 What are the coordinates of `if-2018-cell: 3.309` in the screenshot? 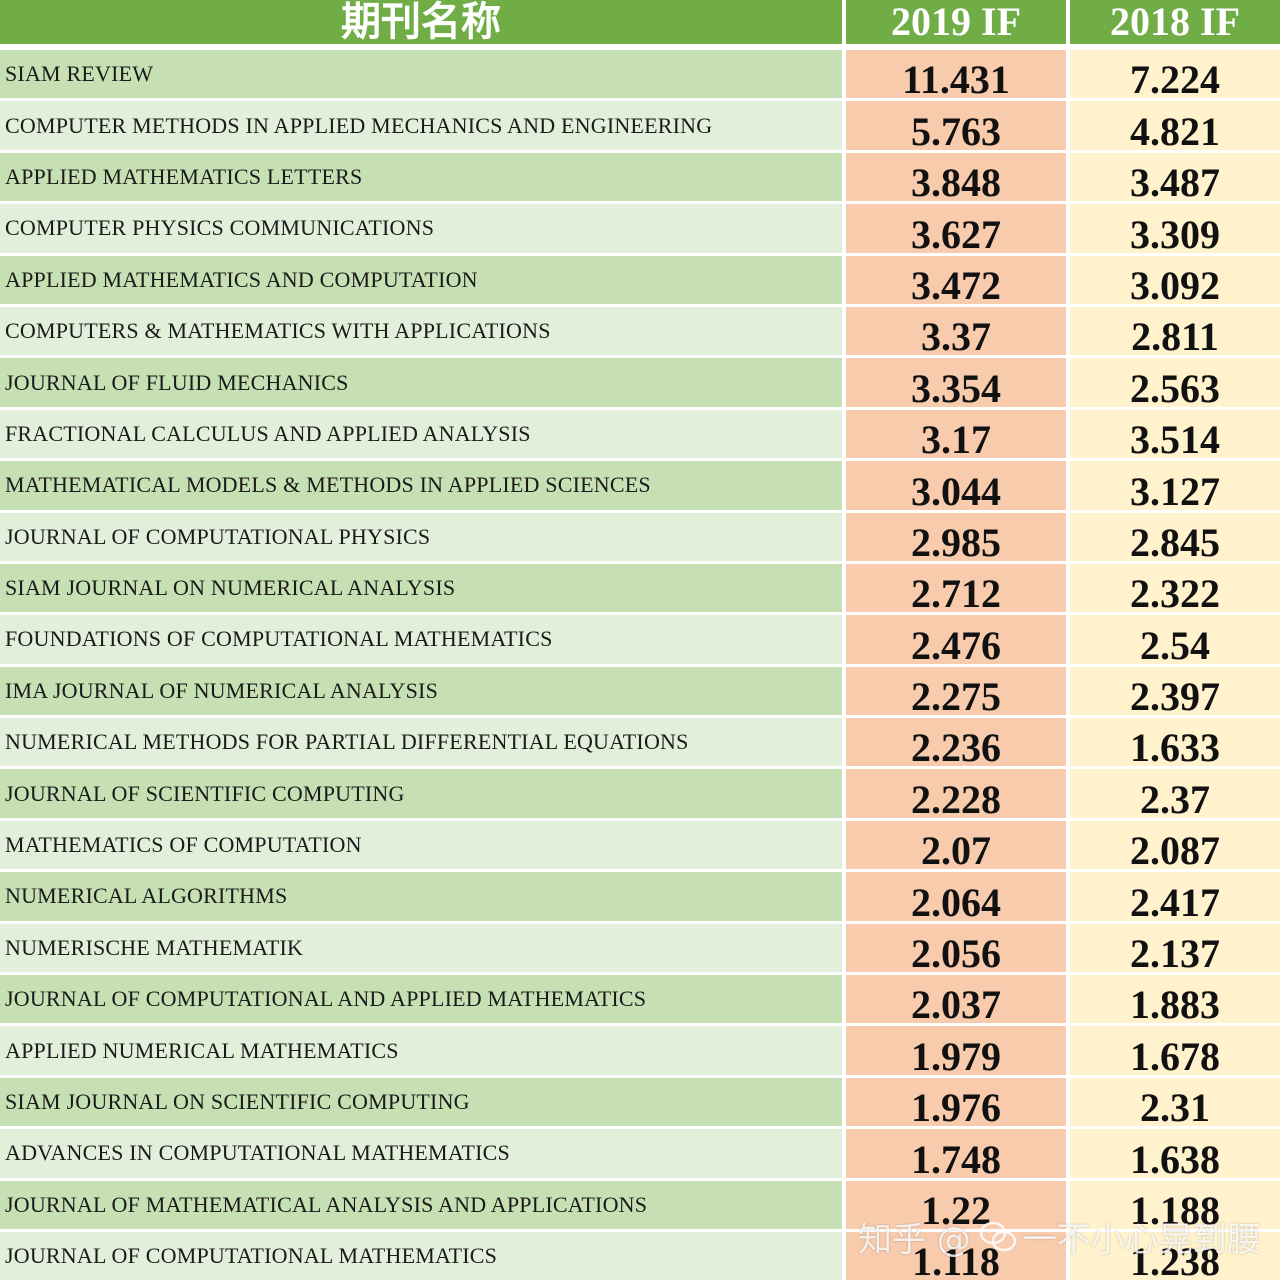 It's located at (1175, 228).